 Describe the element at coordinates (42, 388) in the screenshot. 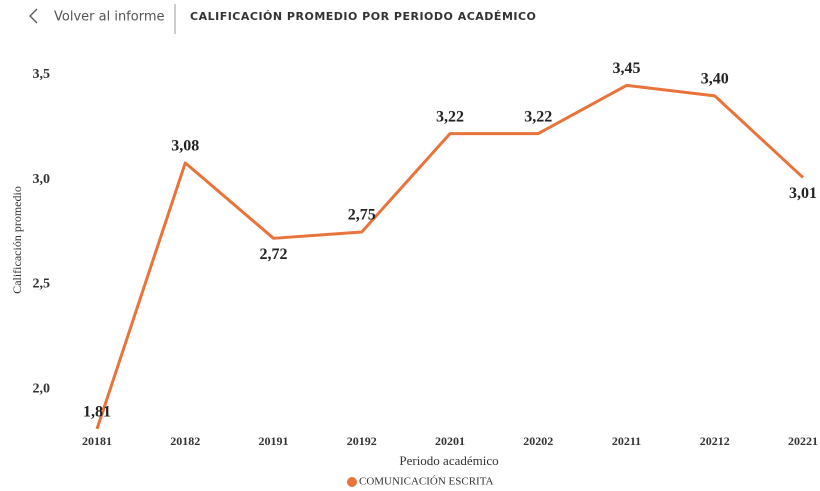

I see `y-tick-label: 2,0` at that location.